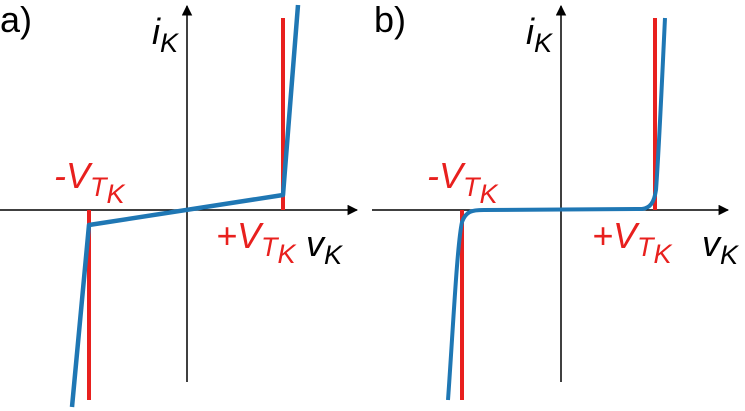  What do you see at coordinates (390, 20) in the screenshot?
I see `panel-label: b)` at bounding box center [390, 20].